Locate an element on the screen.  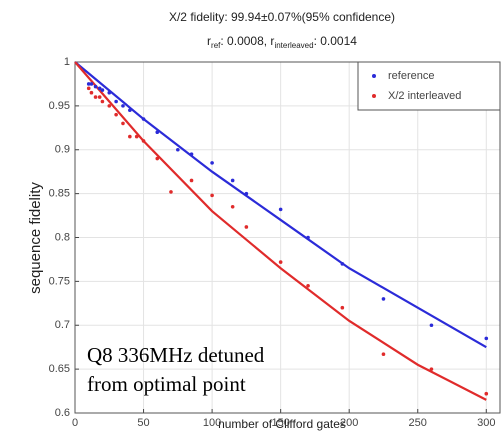
x-tick-label: 0 is located at coordinates (75, 423).